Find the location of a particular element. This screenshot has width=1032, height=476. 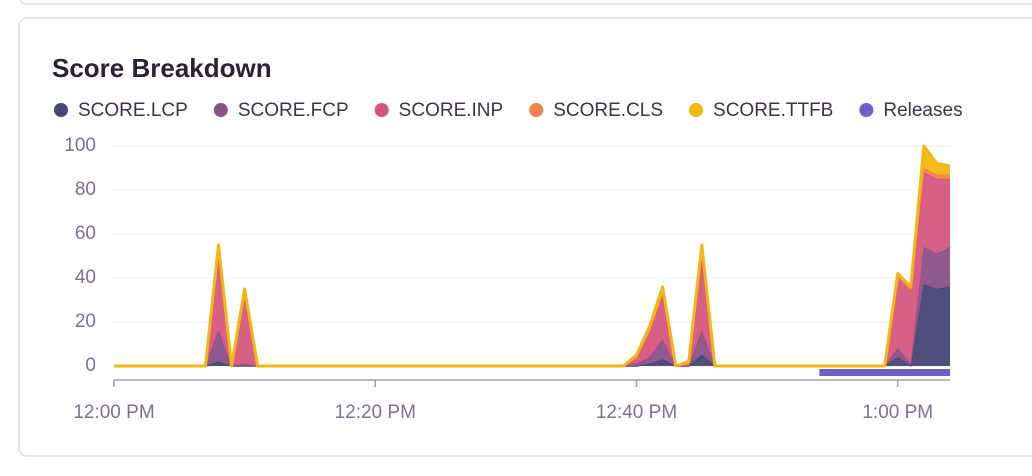

y-tick-label: 0 is located at coordinates (90, 365).